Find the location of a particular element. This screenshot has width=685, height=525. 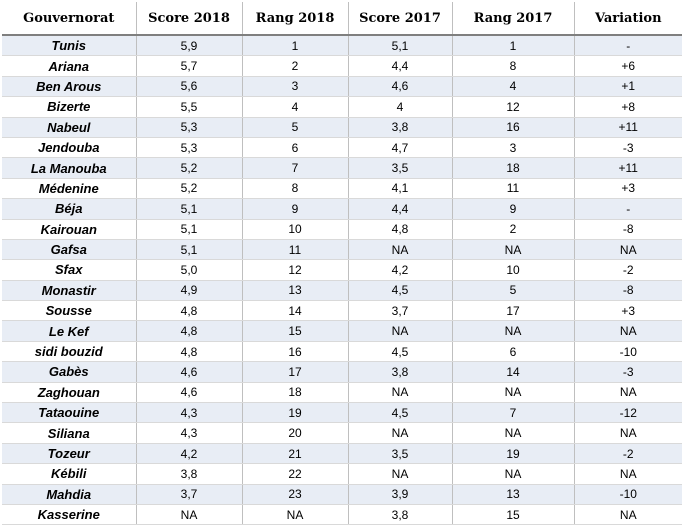

cell-gouvernorat: Monastir is located at coordinates (69, 291).